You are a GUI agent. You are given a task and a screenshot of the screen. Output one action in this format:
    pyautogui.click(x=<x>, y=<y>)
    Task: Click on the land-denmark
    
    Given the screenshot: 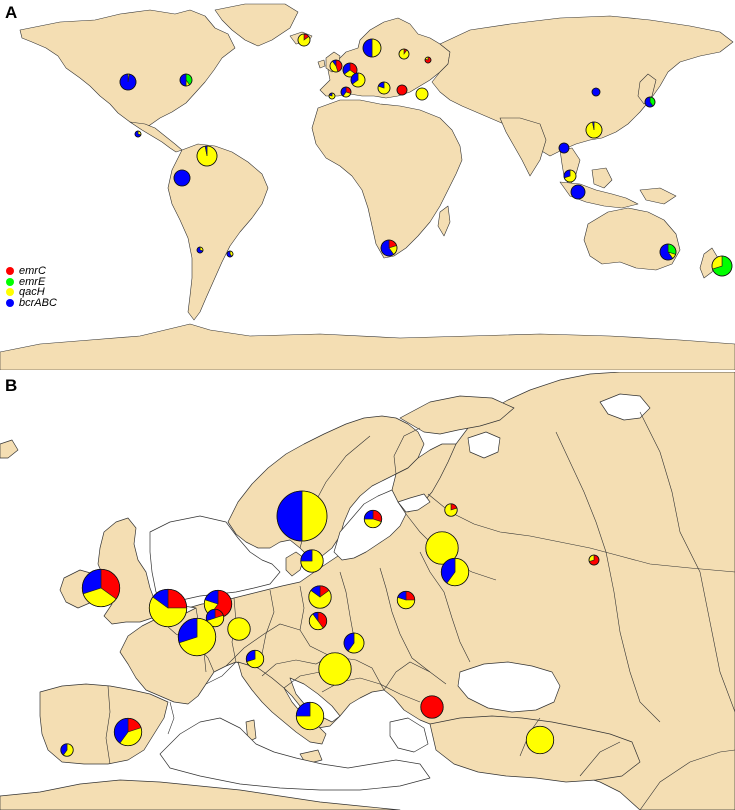 What is the action you would take?
    pyautogui.click(x=295, y=564)
    